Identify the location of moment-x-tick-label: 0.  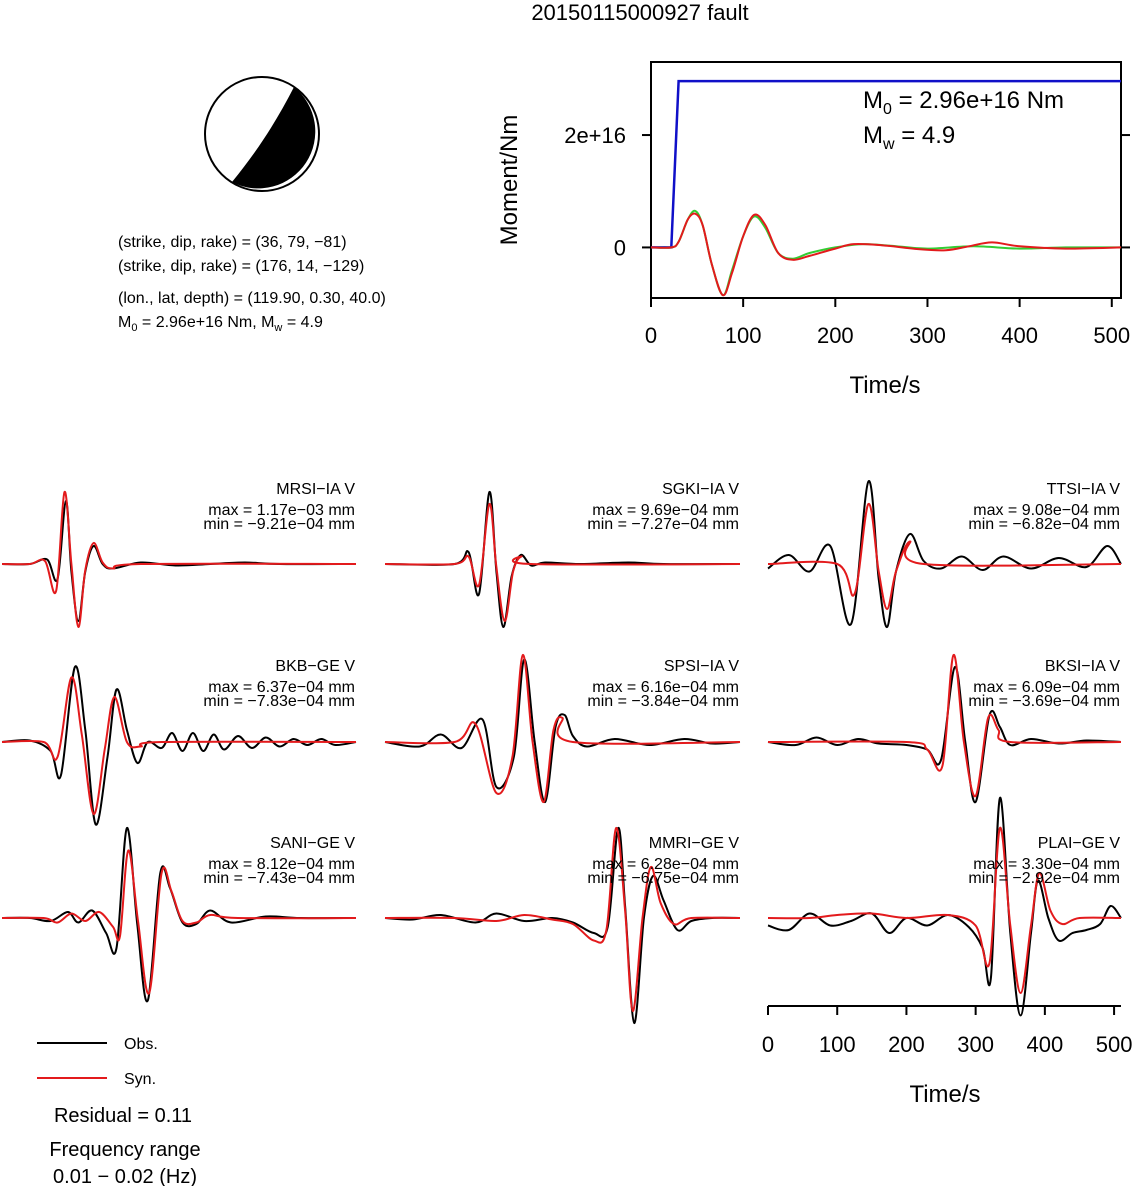
(651, 335).